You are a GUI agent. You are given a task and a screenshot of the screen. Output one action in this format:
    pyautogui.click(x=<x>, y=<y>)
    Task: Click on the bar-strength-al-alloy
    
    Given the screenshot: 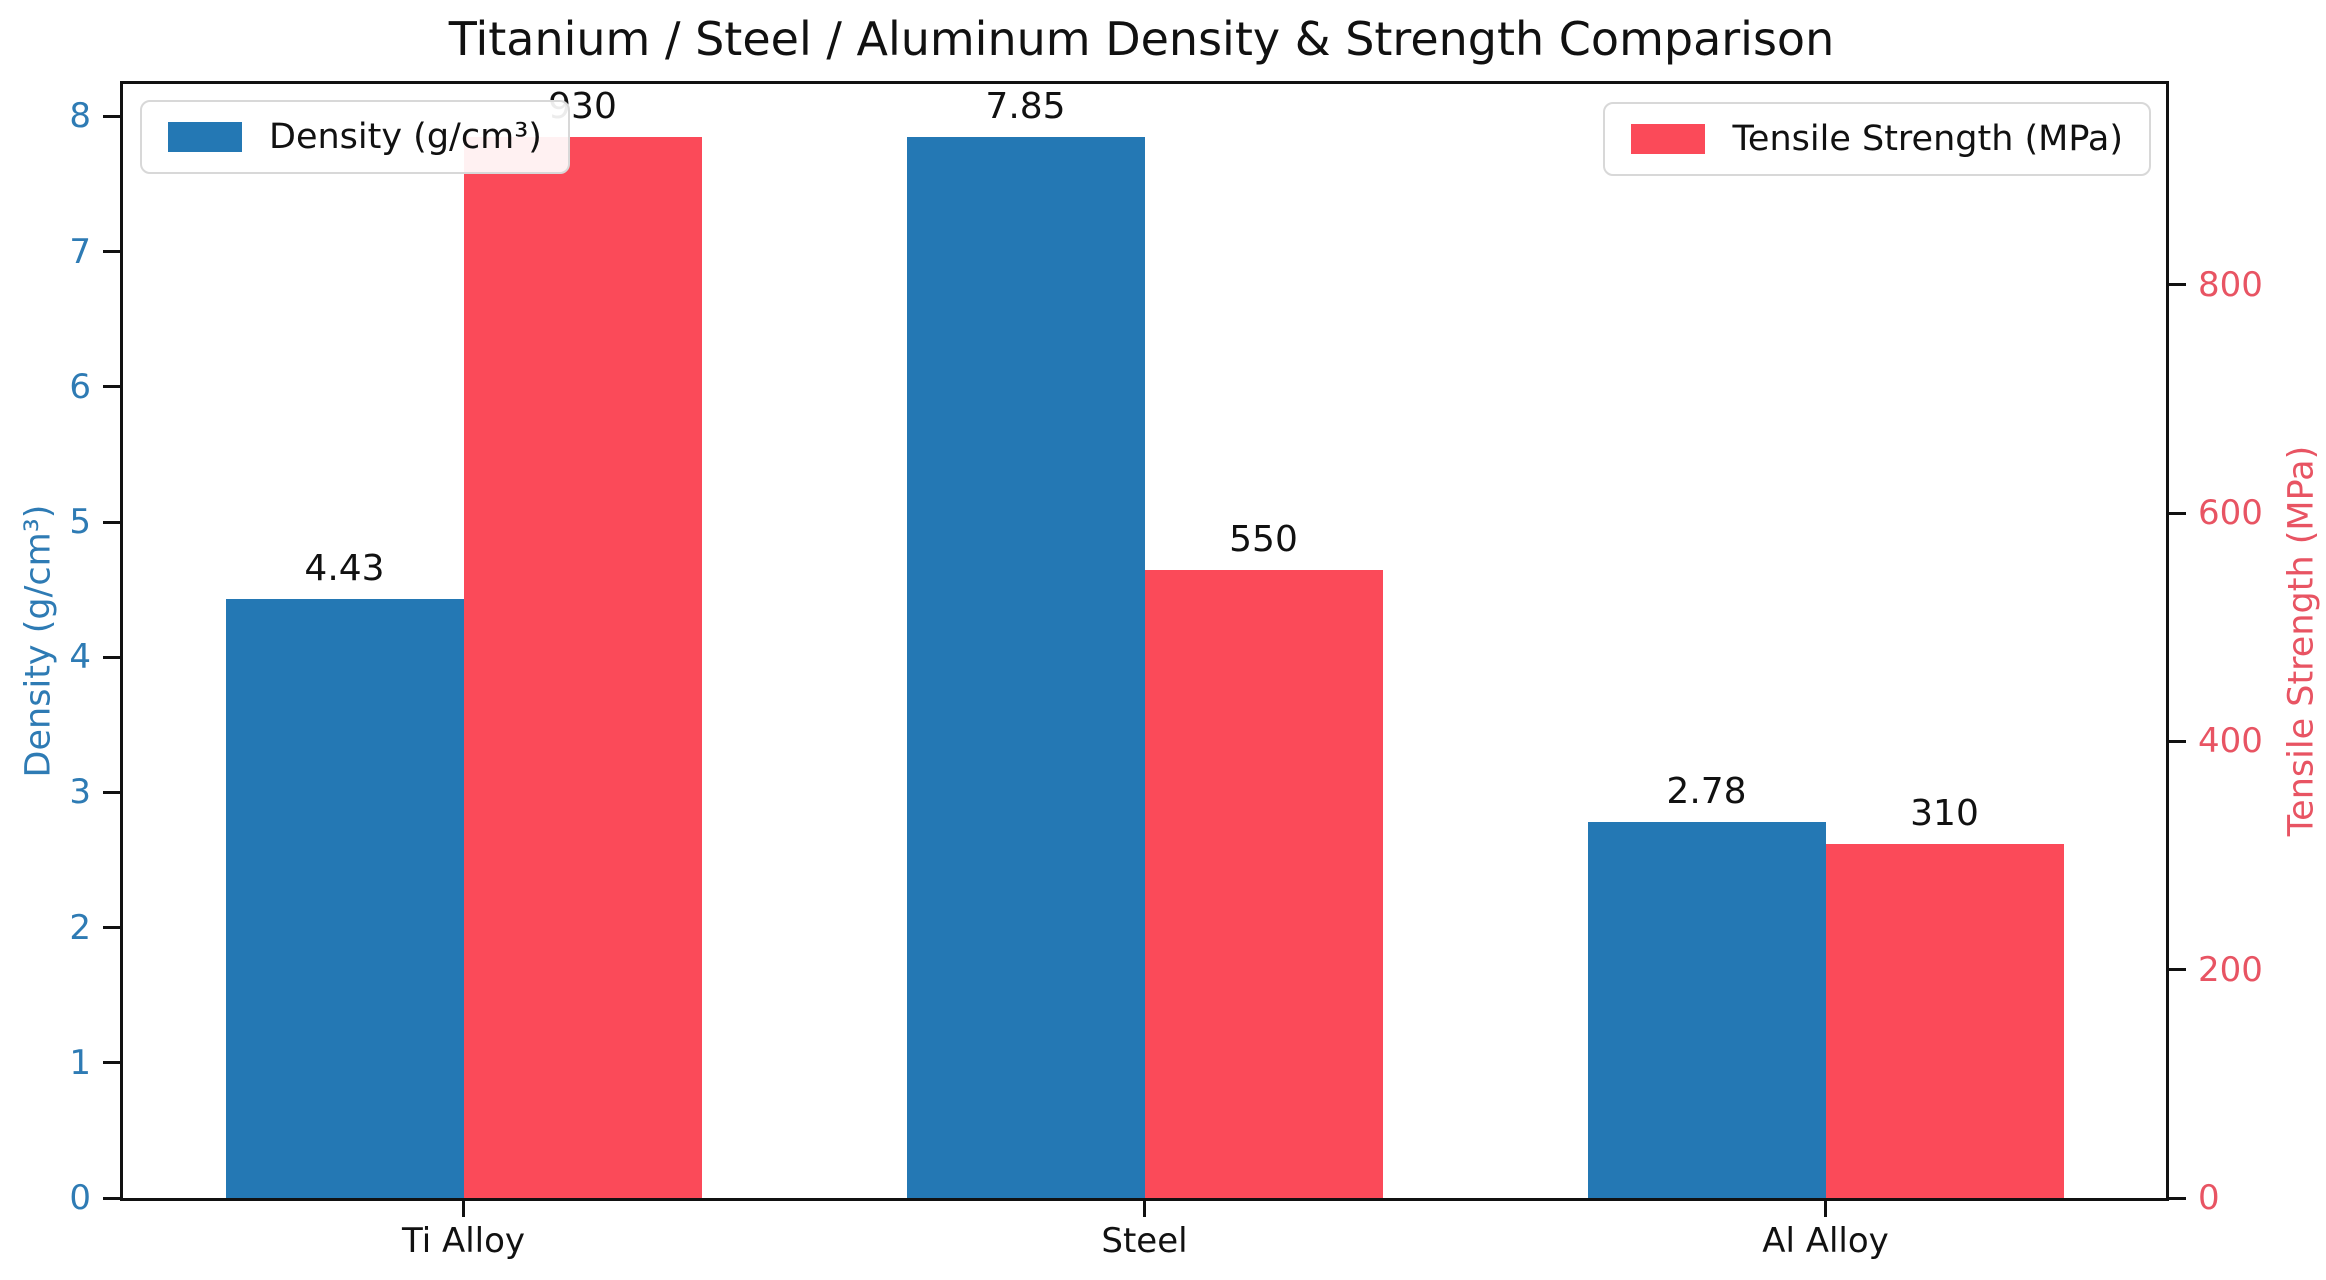 What is the action you would take?
    pyautogui.click(x=1944, y=1021)
    